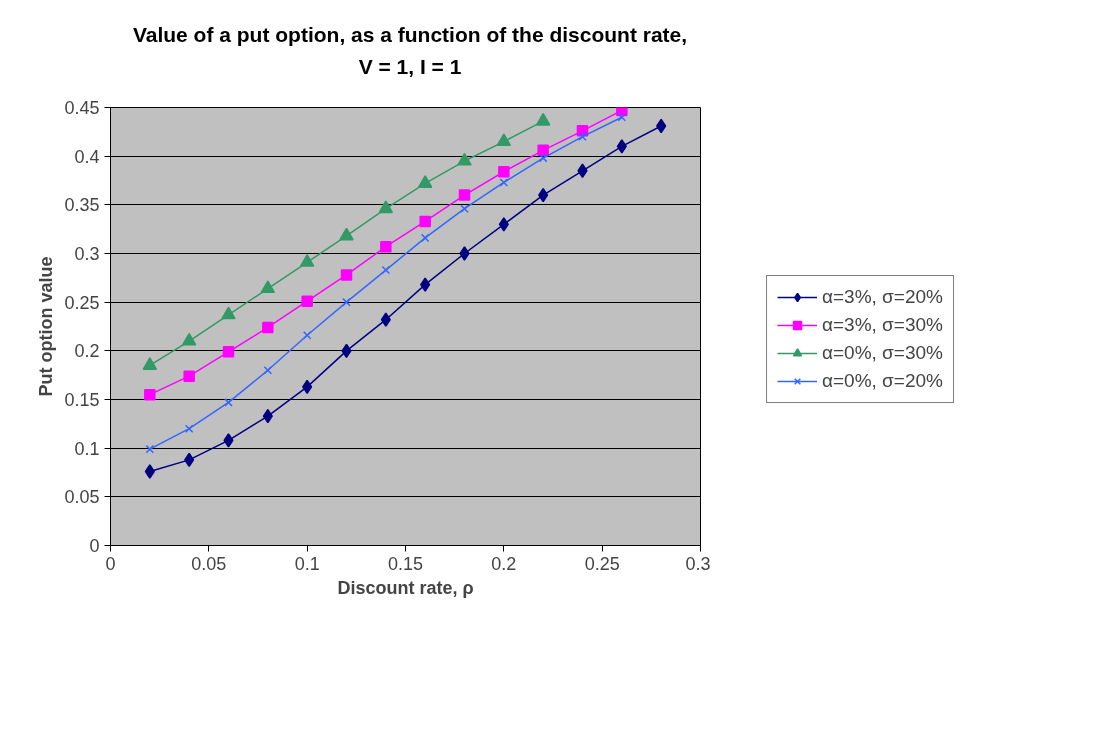 This screenshot has width=1101, height=755. I want to click on x-axis-title: Discount rate, ρ, so click(405, 587).